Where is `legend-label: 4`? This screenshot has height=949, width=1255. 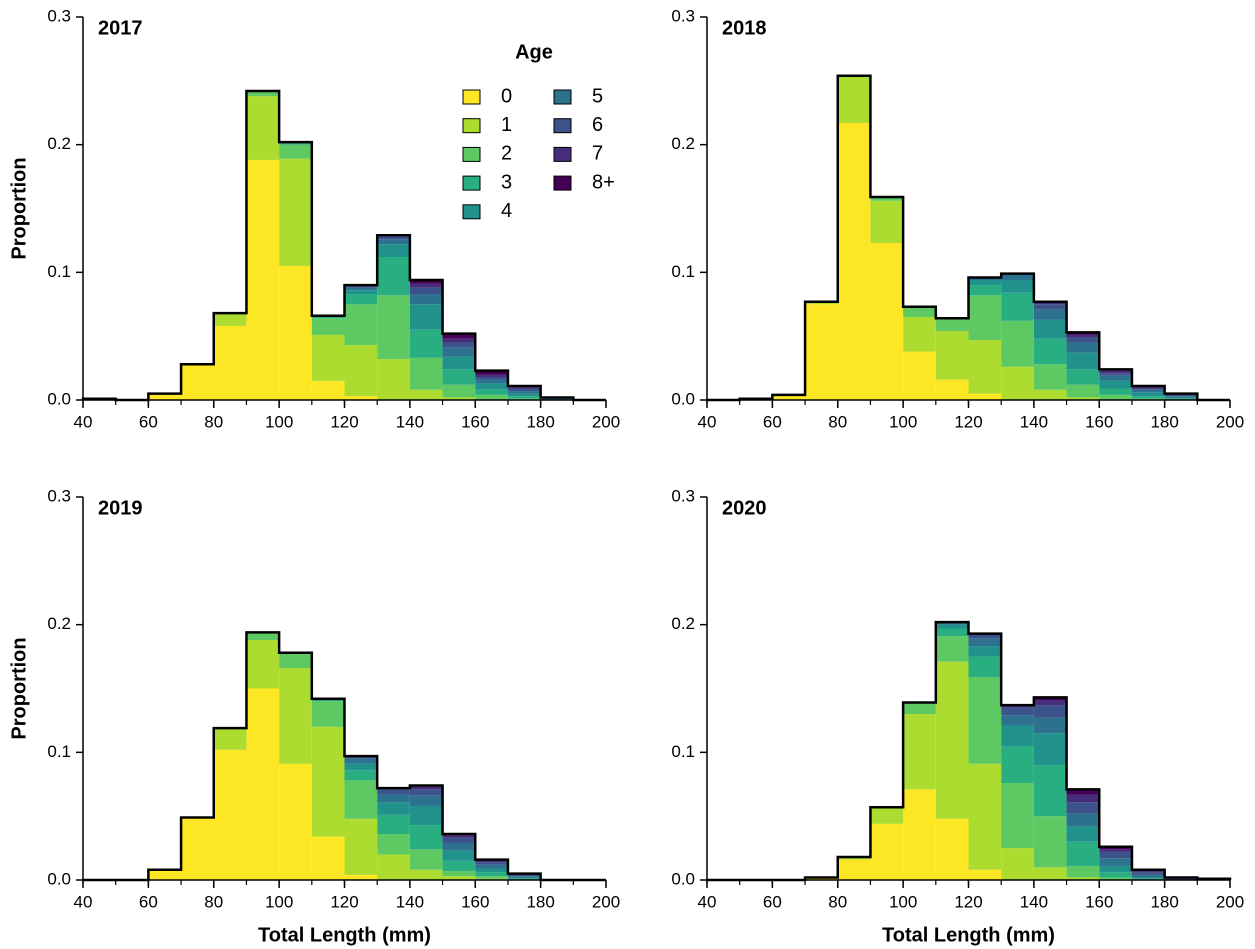 legend-label: 4 is located at coordinates (506, 211).